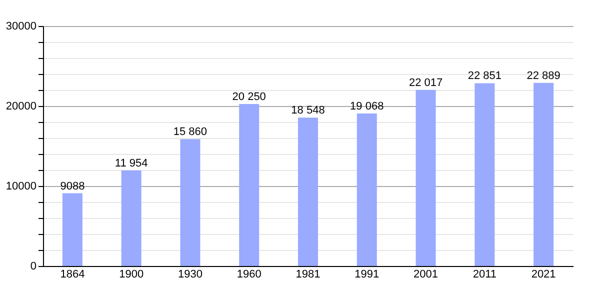 Image resolution: width=600 pixels, height=300 pixels. Describe the element at coordinates (308, 274) in the screenshot. I see `x-tick-label: 1981` at that location.